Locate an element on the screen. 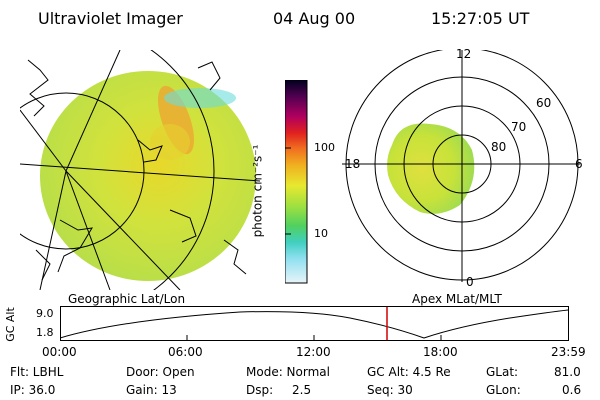 The image size is (600, 400). seq-info: Seq: 30 is located at coordinates (390, 390).